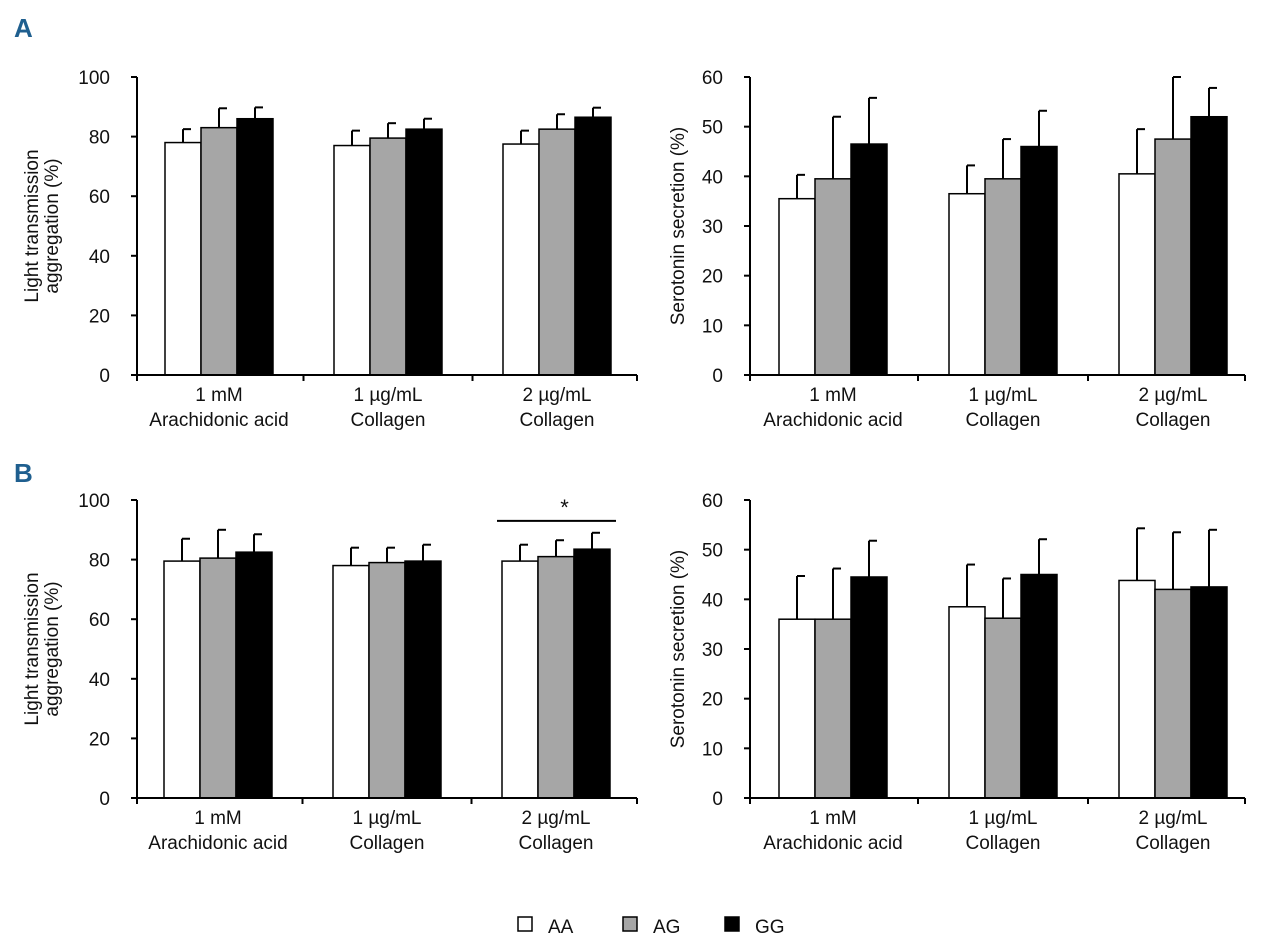 Image resolution: width=1280 pixels, height=949 pixels. I want to click on y-tick-label: 30, so click(712, 650).